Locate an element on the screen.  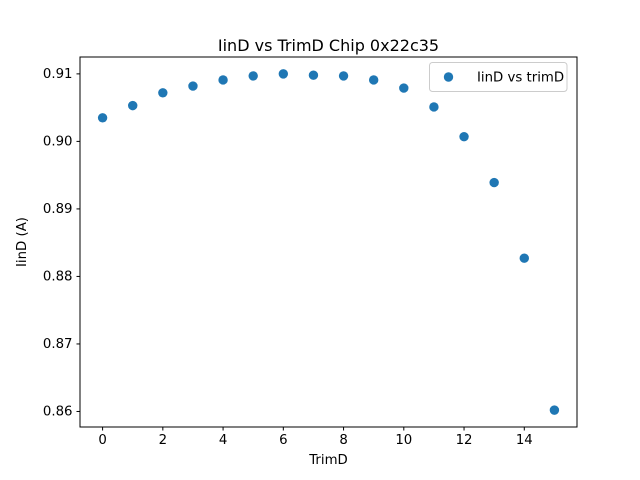
y-tick-label: 0.86 is located at coordinates (58, 412).